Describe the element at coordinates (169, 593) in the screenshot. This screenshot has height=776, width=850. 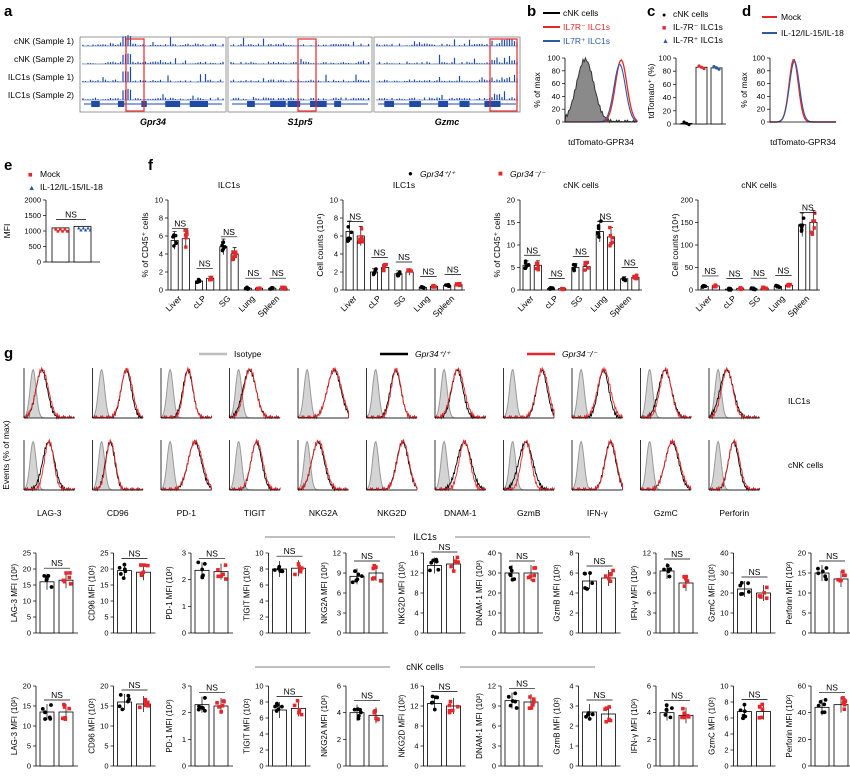
I see `y-axis-label: PD-1 MFI (10²)` at that location.